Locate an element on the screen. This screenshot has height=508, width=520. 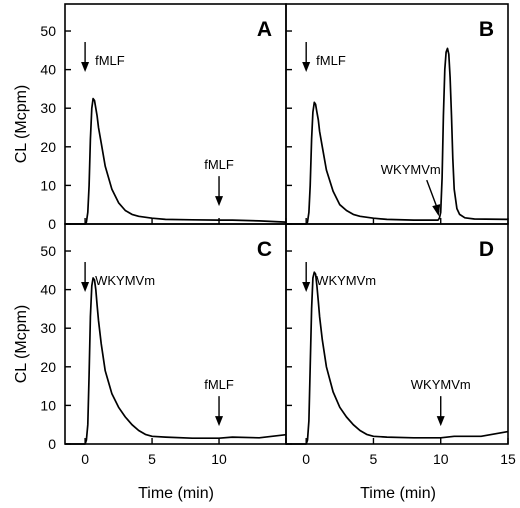
y-axis-label-top: CL (Mcpm) is located at coordinates (21, 124).